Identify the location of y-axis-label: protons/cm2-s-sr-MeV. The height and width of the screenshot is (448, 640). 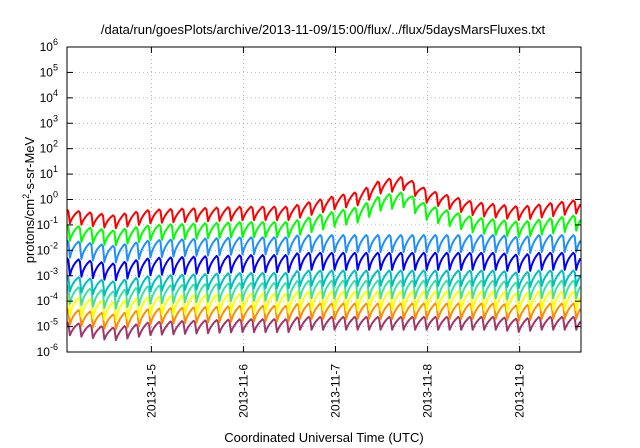
(29, 199).